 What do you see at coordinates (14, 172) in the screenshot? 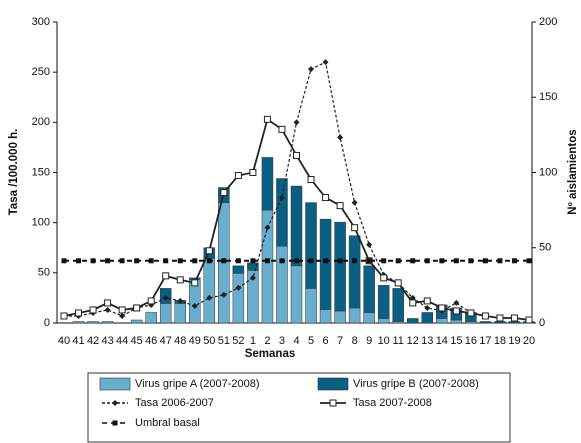
I see `y-axis-title: Tasa /100.000 h.` at bounding box center [14, 172].